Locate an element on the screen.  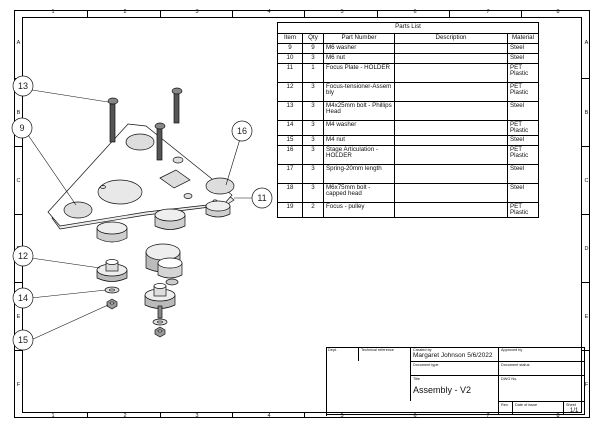
dept-label: Dept. is located at coordinates (333, 350).